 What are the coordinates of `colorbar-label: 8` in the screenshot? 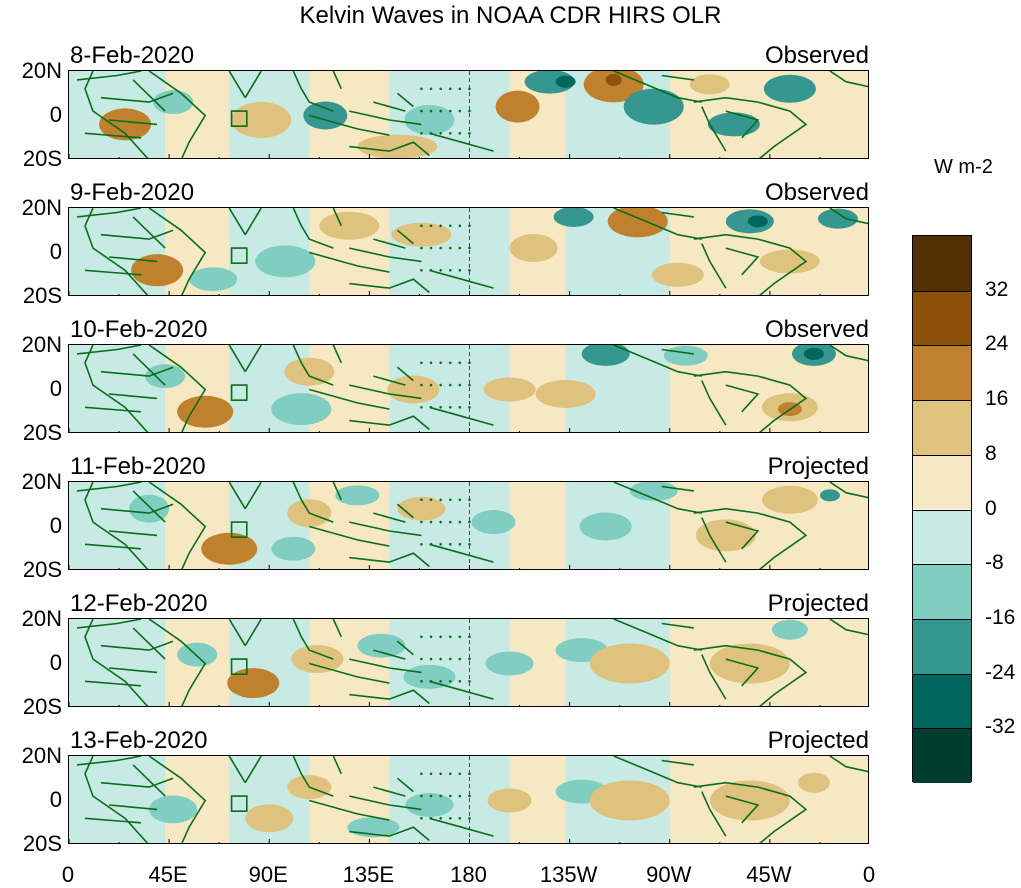 It's located at (991, 453).